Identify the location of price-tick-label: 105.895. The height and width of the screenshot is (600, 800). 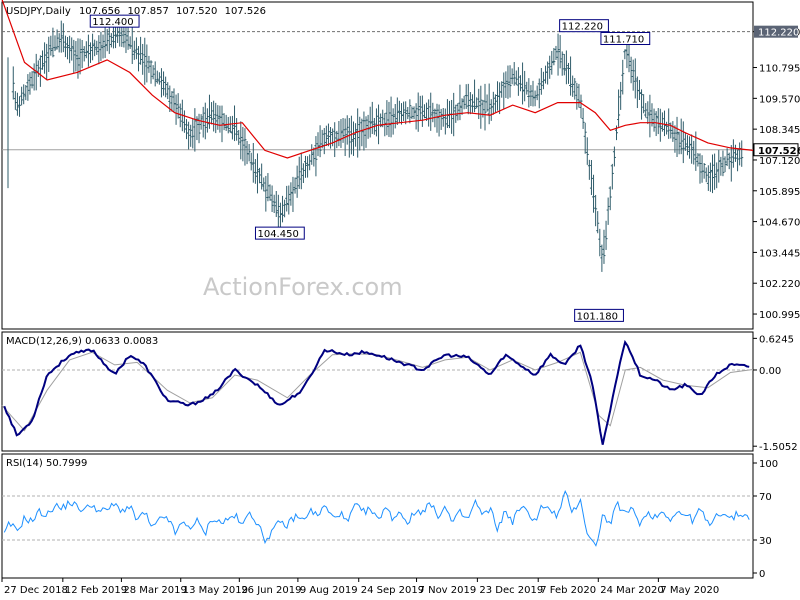
(779, 192).